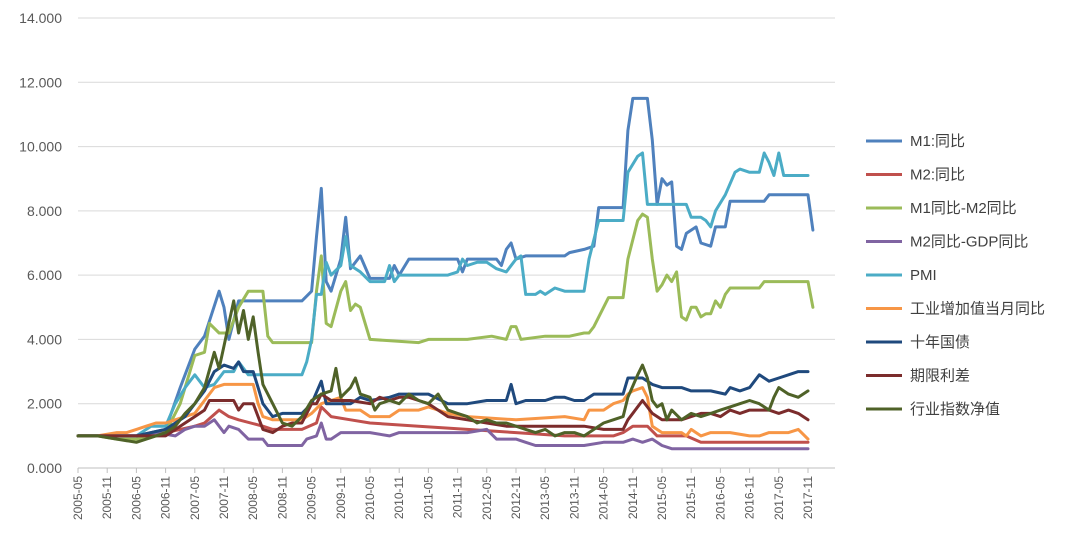 This screenshot has height=552, width=1077. I want to click on x-tick-label: 2006-11, so click(166, 497).